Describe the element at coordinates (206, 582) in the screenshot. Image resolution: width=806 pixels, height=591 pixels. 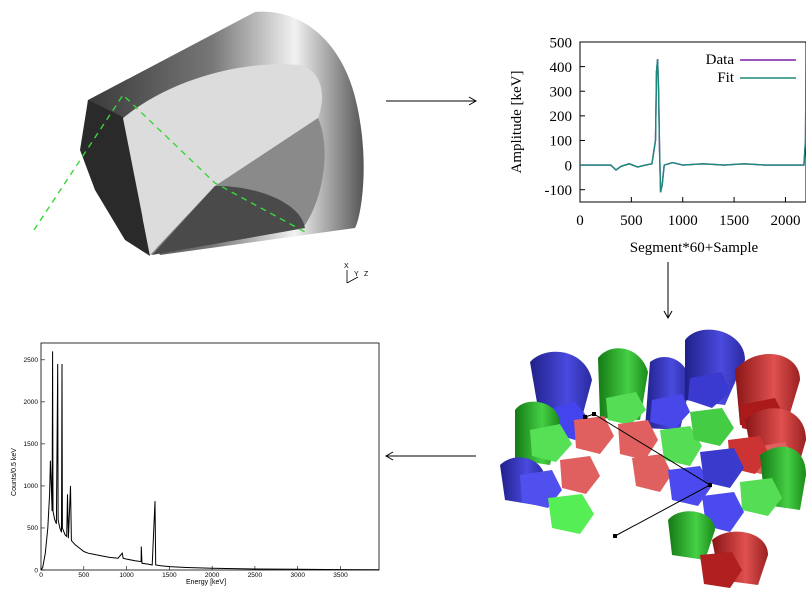
I see `spectrum-xlabel: Energy [keV]` at that location.